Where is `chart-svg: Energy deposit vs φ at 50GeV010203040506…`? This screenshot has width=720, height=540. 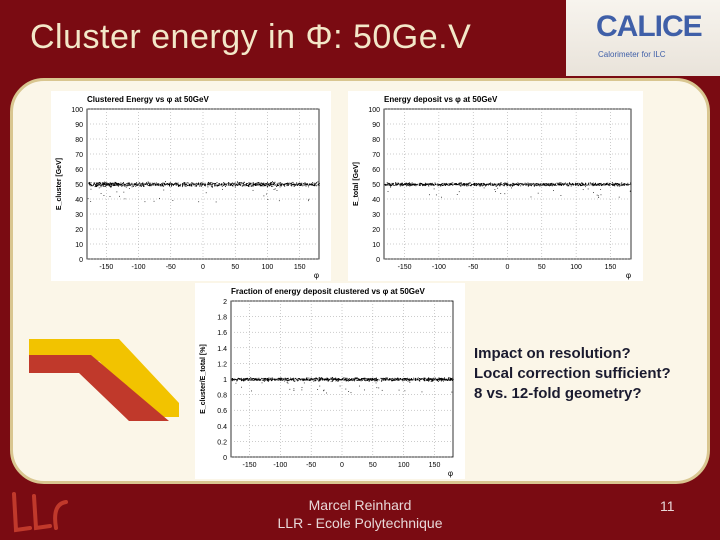
chart-svg: Energy deposit vs φ at 50GeV010203040506… is located at coordinates (492, 187).